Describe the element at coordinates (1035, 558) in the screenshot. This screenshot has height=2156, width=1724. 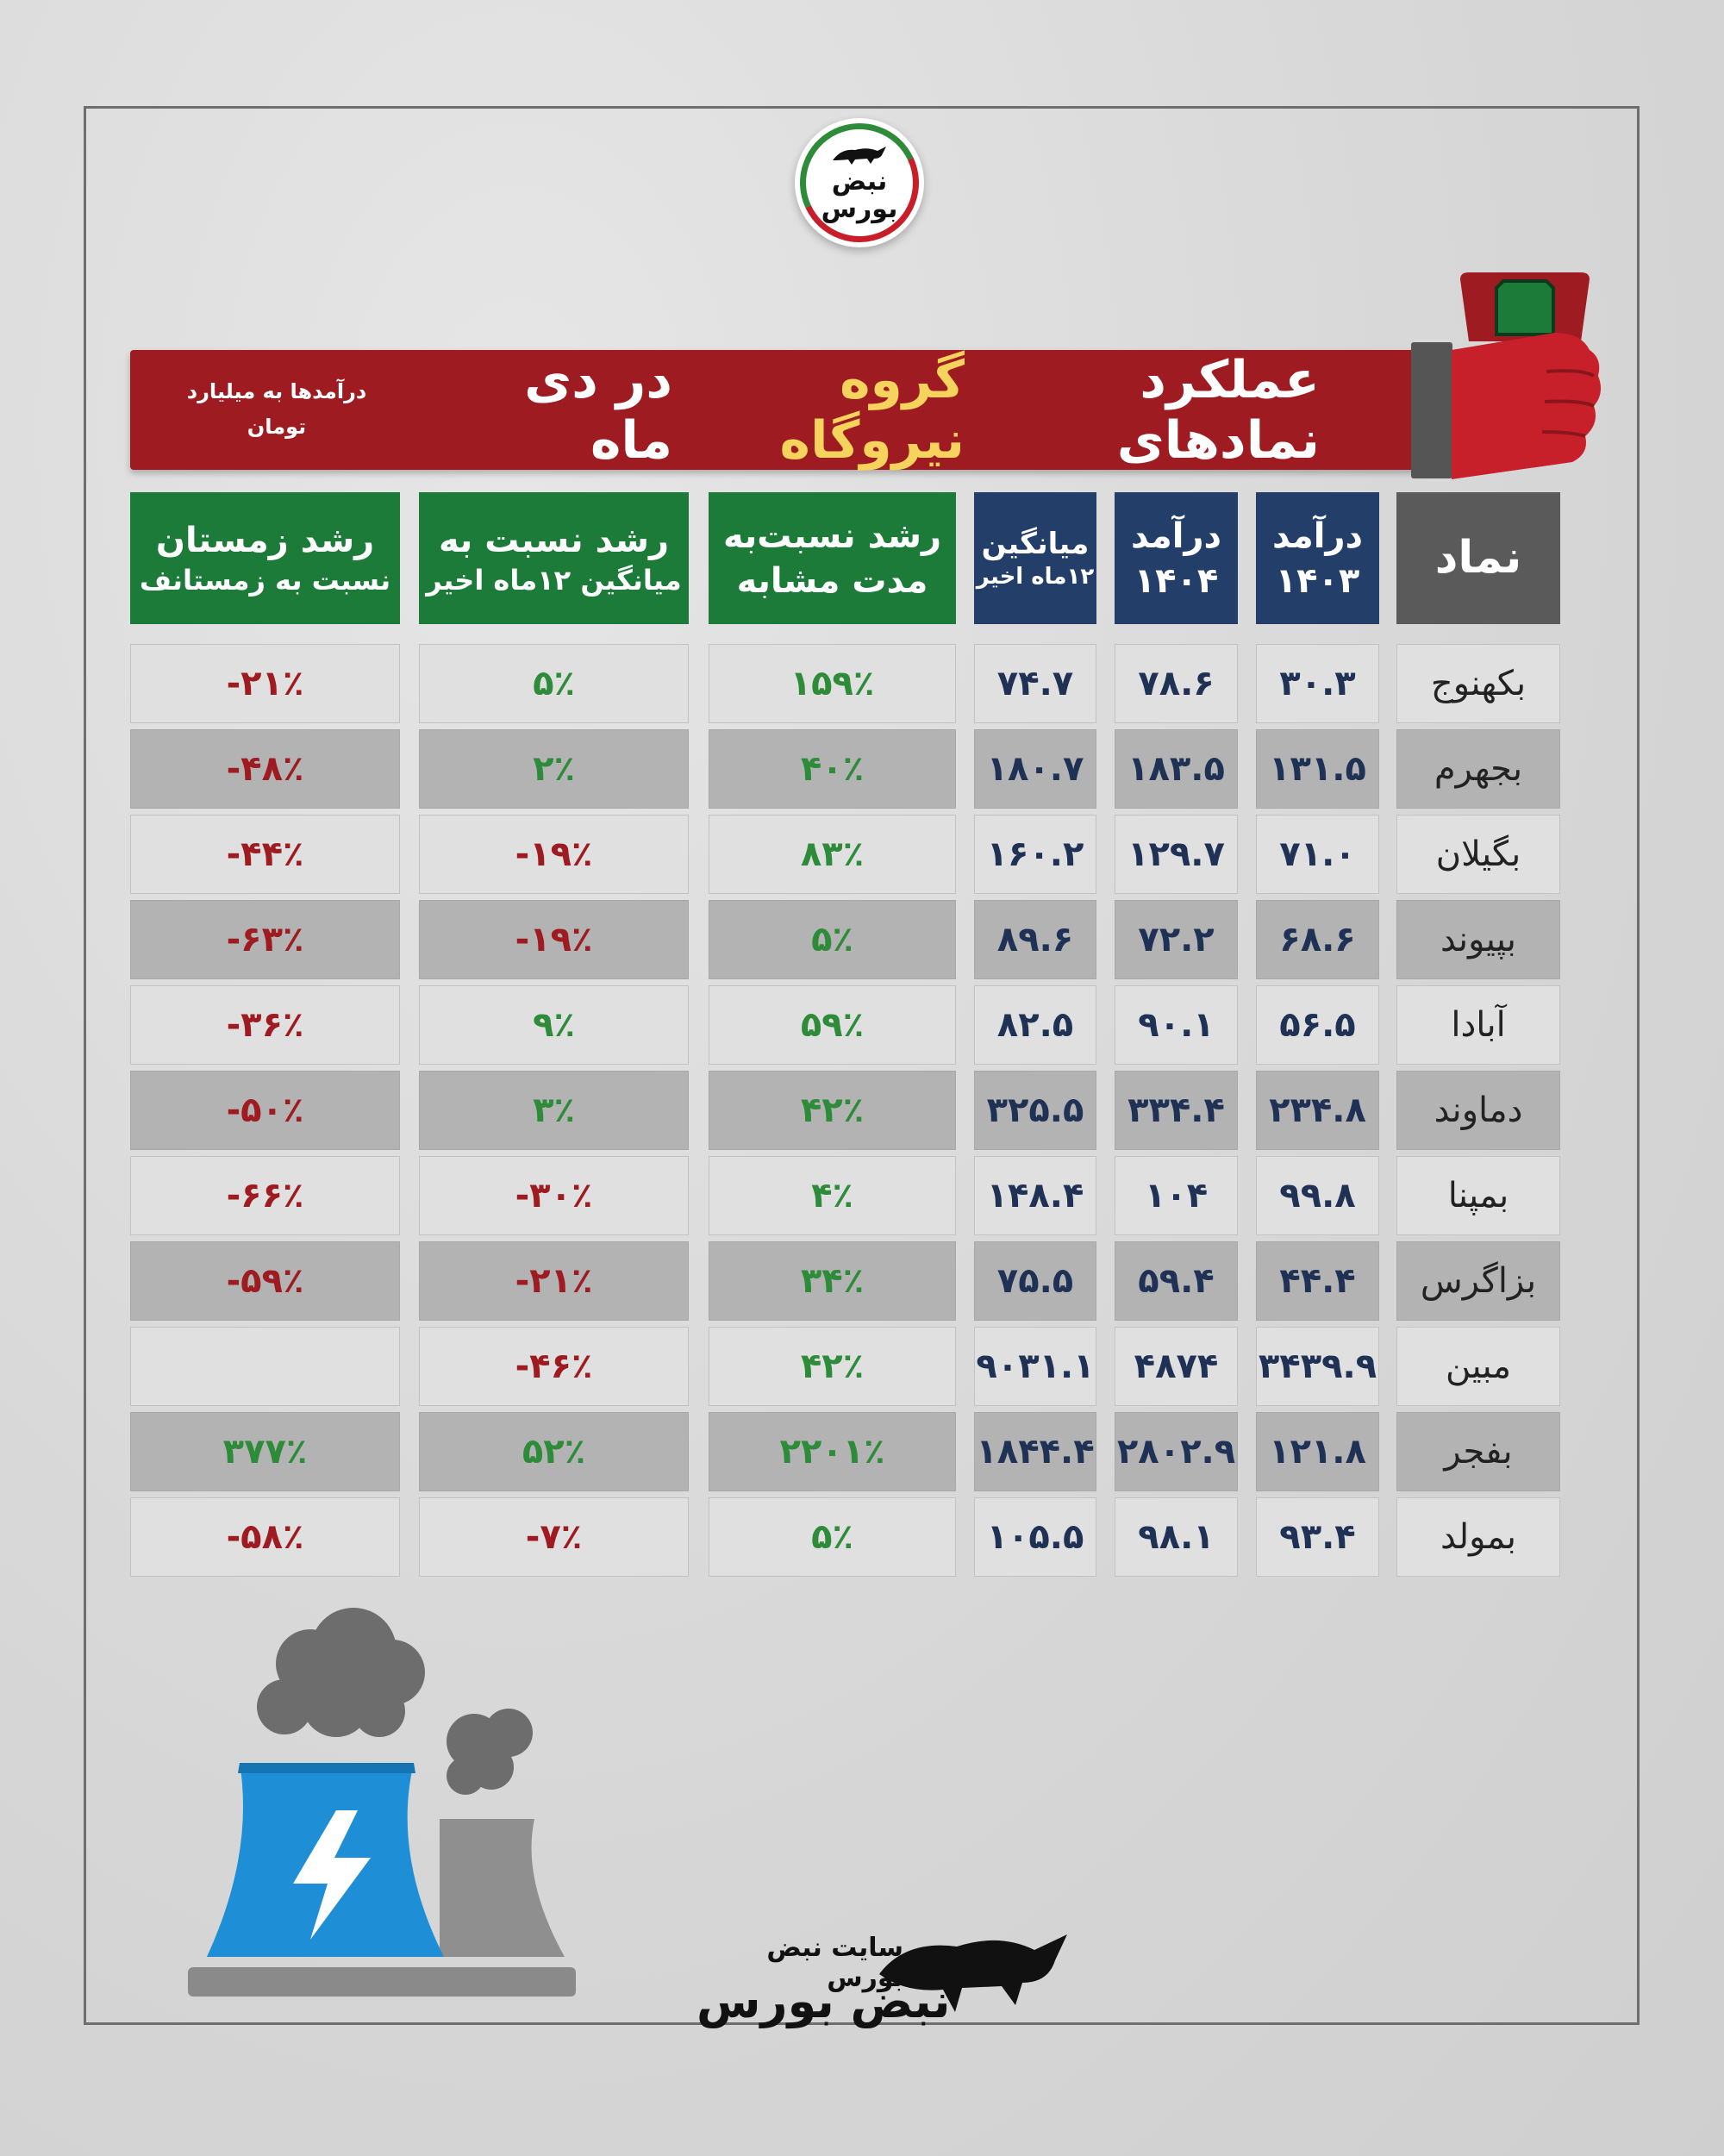
I see `header-average-12m: میانگین ۱۲ماه اخیر` at that location.